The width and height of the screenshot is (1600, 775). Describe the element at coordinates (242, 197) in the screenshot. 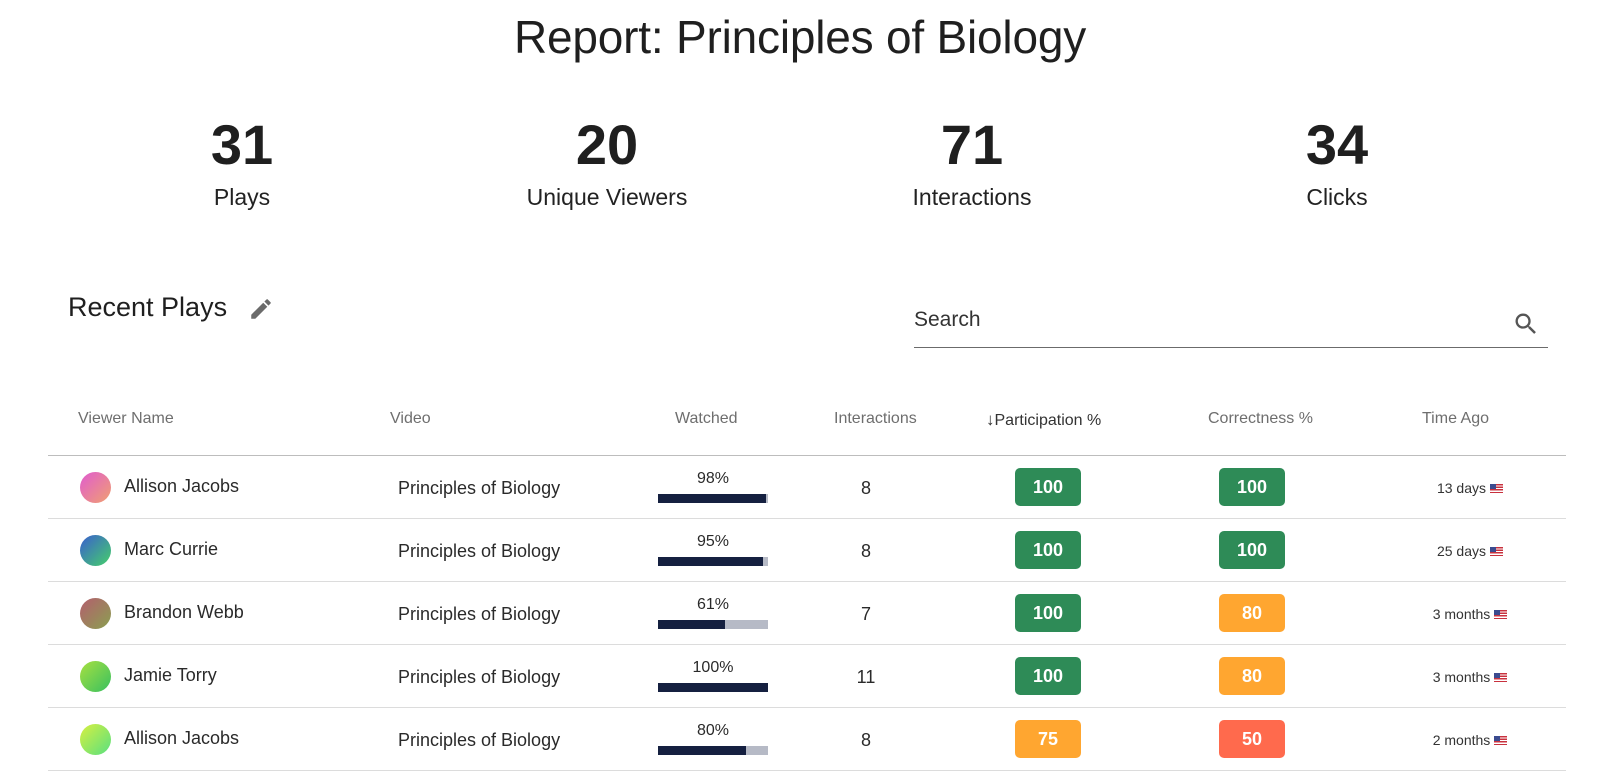

I see `stat-label: Plays` at that location.